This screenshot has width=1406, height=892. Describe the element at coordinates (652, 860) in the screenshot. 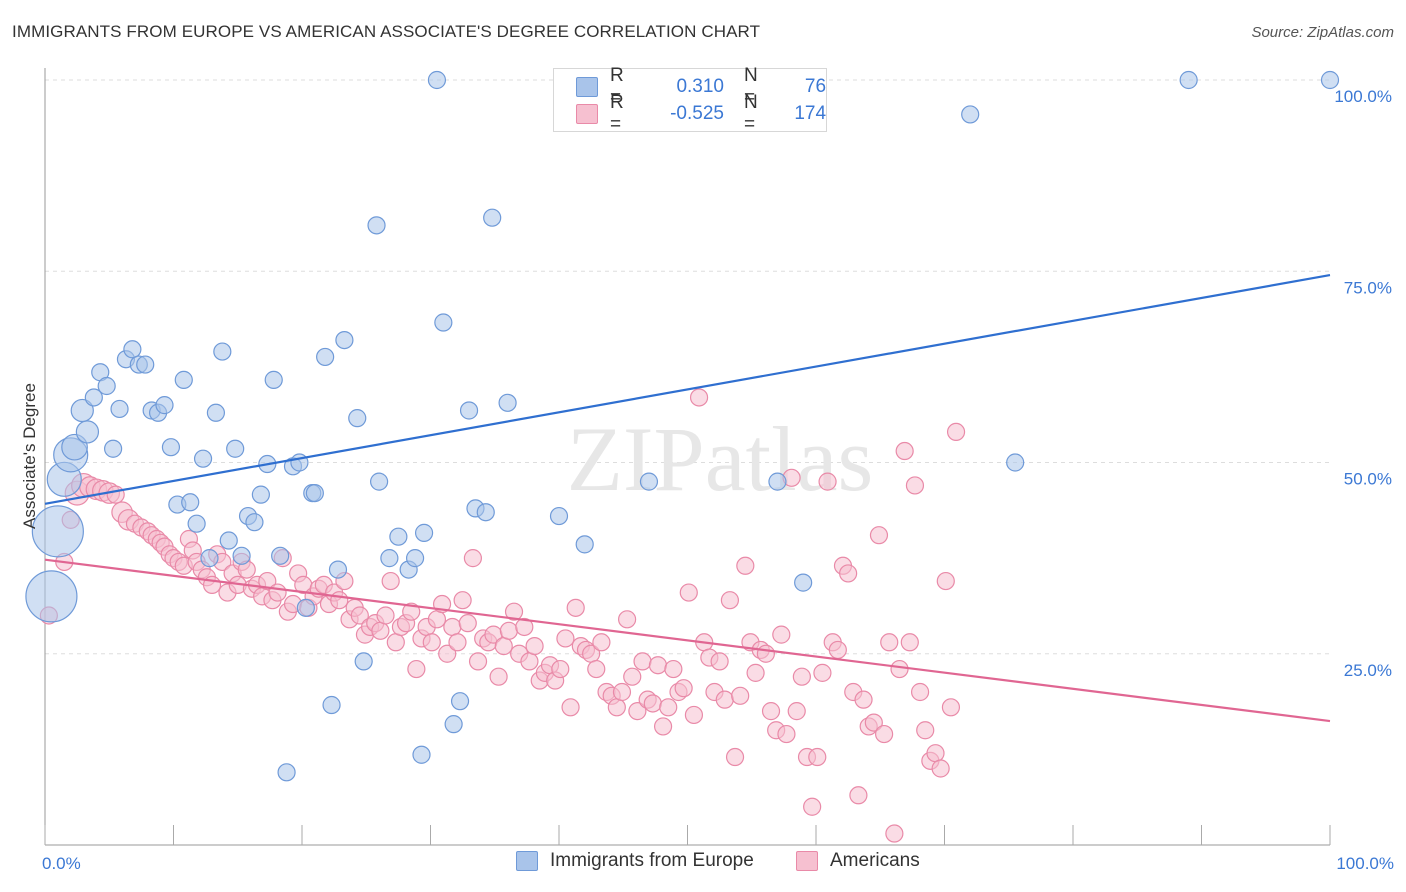

I see `bottom-legend-label: Immigrants from Europe` at that location.